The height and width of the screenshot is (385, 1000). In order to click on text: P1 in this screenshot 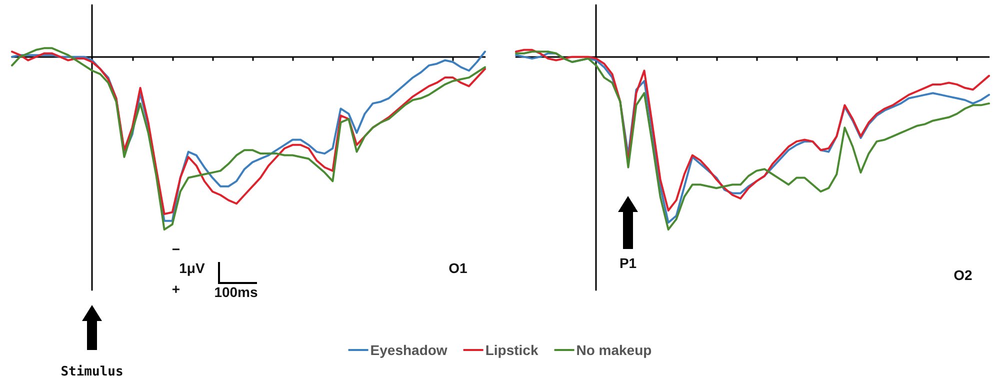, I will do `click(628, 263)`.